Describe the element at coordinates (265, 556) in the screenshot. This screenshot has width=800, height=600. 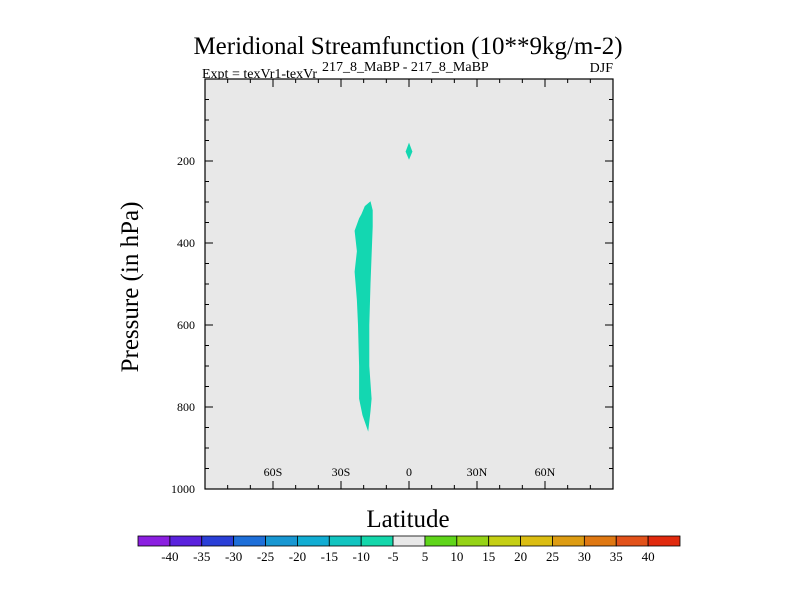
I see `colorbar-label: -25` at that location.